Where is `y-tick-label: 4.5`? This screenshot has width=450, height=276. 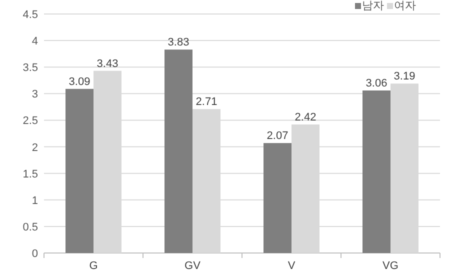
y-tick-label: 4.5 is located at coordinates (30, 15).